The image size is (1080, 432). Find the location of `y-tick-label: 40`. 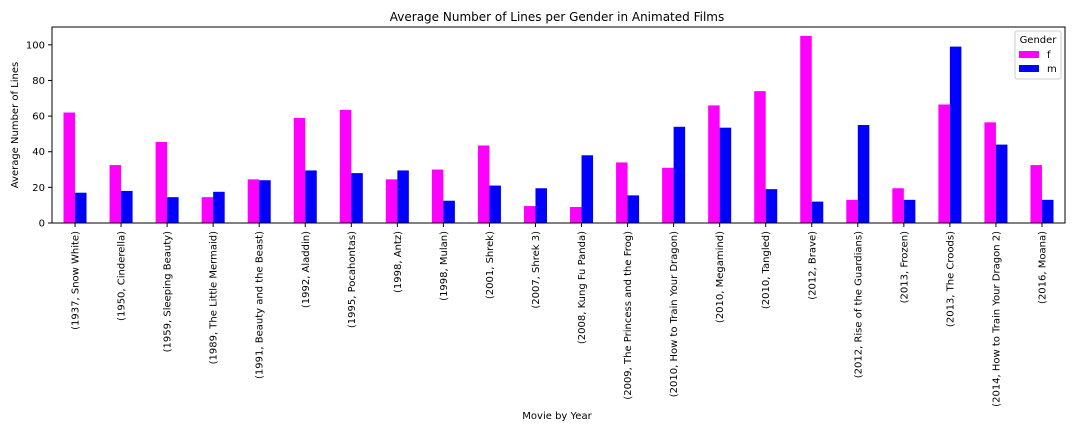

y-tick-label: 40 is located at coordinates (38, 152).